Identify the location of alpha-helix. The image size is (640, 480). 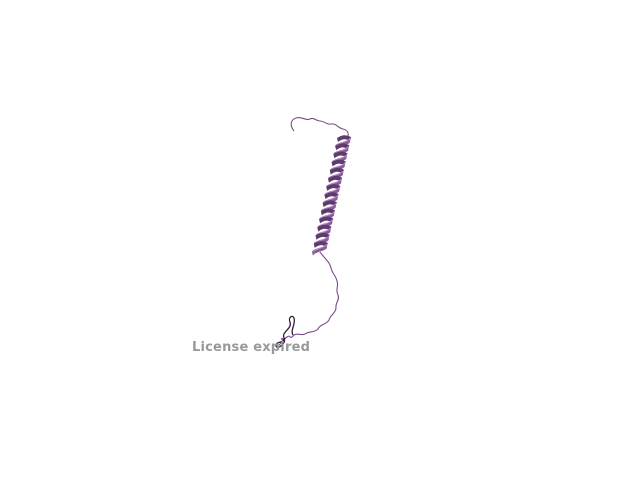
(332, 195).